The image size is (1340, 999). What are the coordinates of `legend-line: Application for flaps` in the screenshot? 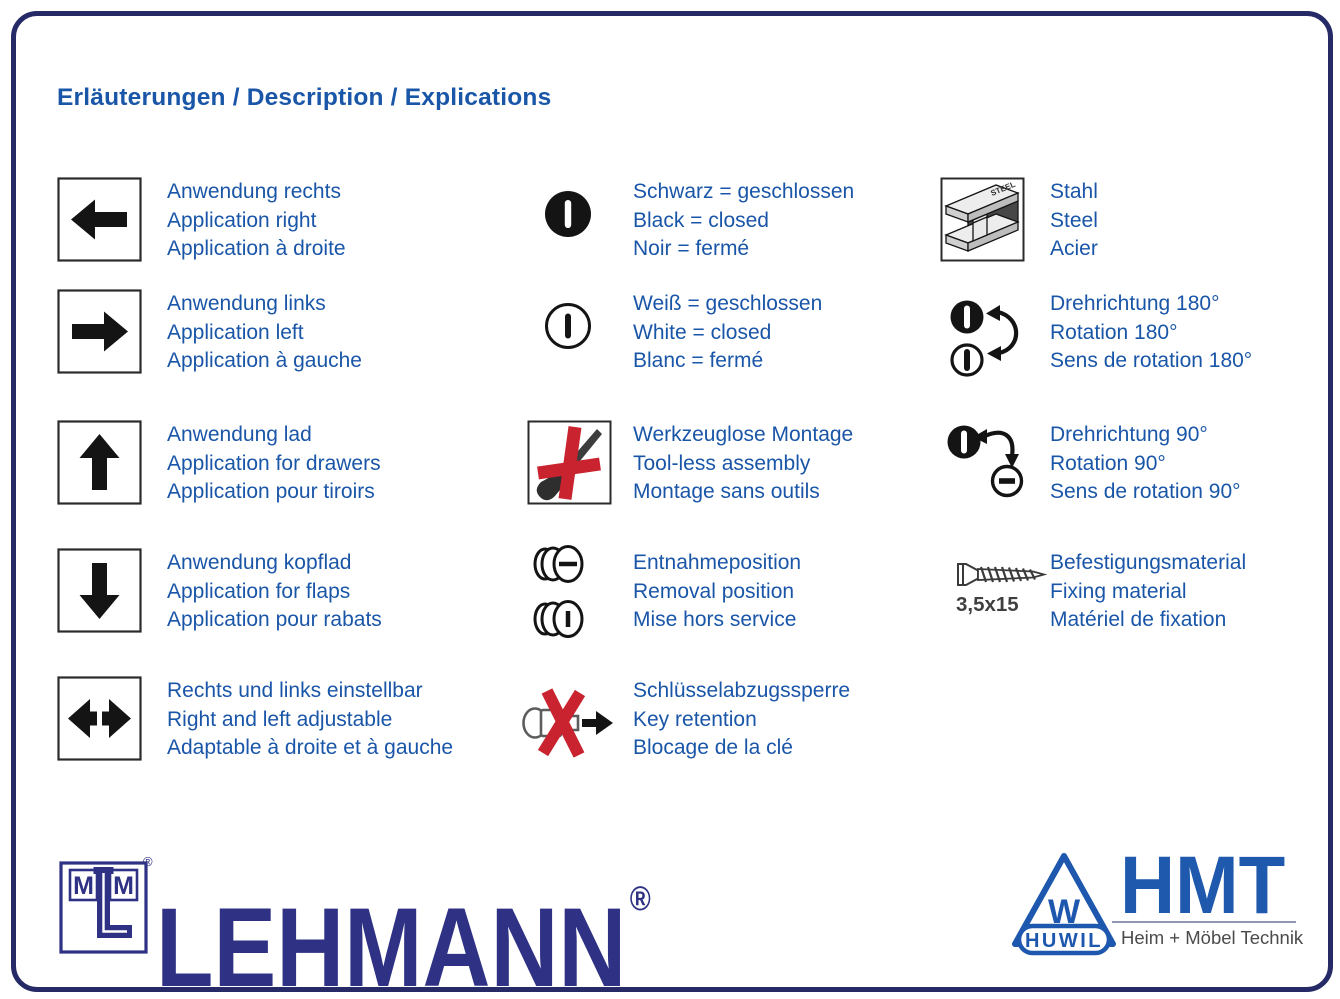 It's located at (259, 591).